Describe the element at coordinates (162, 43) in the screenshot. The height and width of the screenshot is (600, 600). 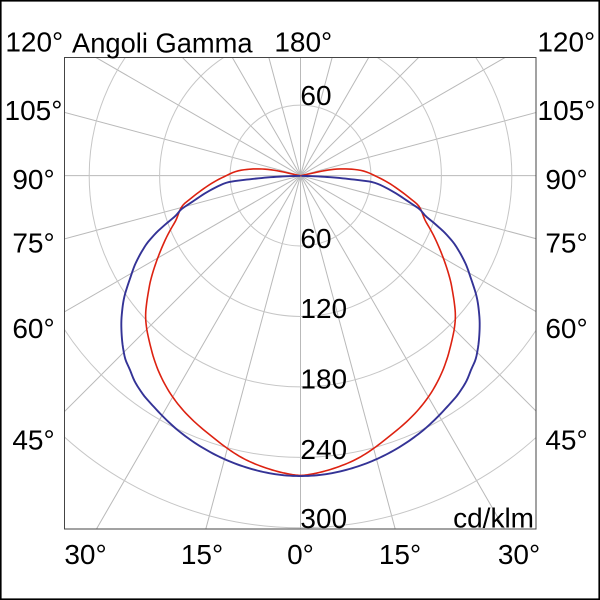
I see `svg-text: Angoli Gamma` at that location.